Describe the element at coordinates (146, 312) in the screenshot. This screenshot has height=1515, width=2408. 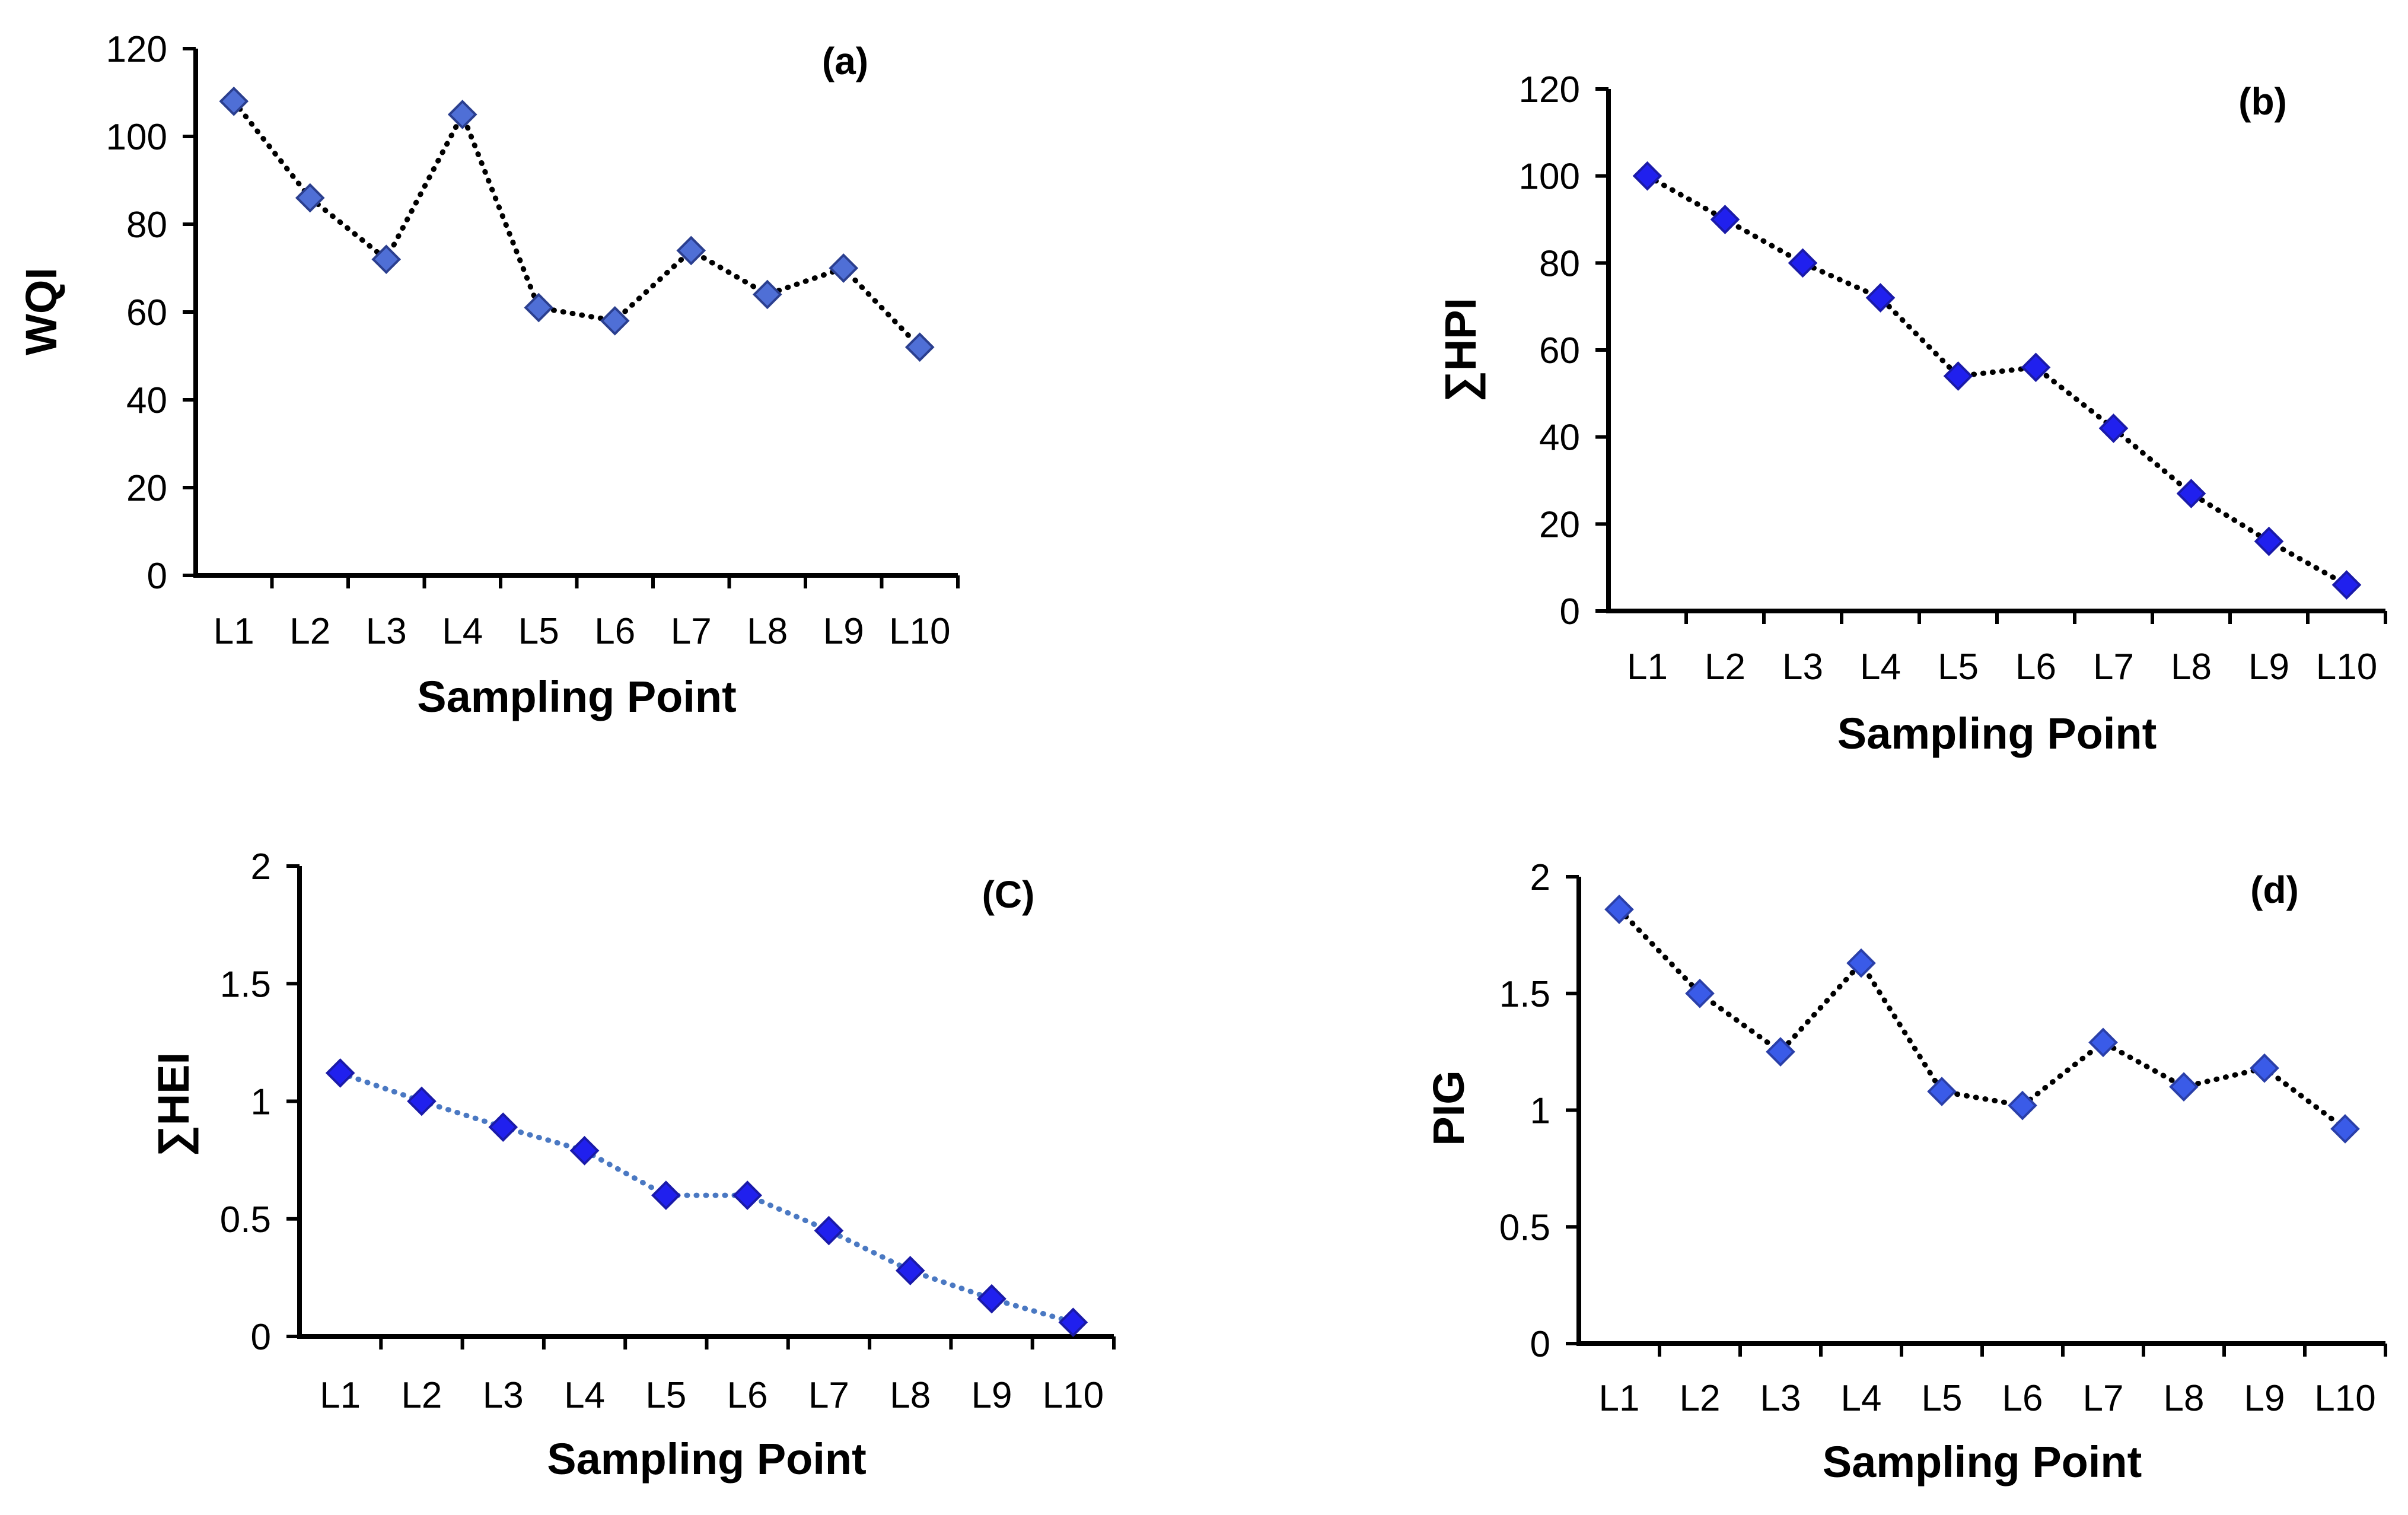
I see `y-tick-label: 60` at that location.